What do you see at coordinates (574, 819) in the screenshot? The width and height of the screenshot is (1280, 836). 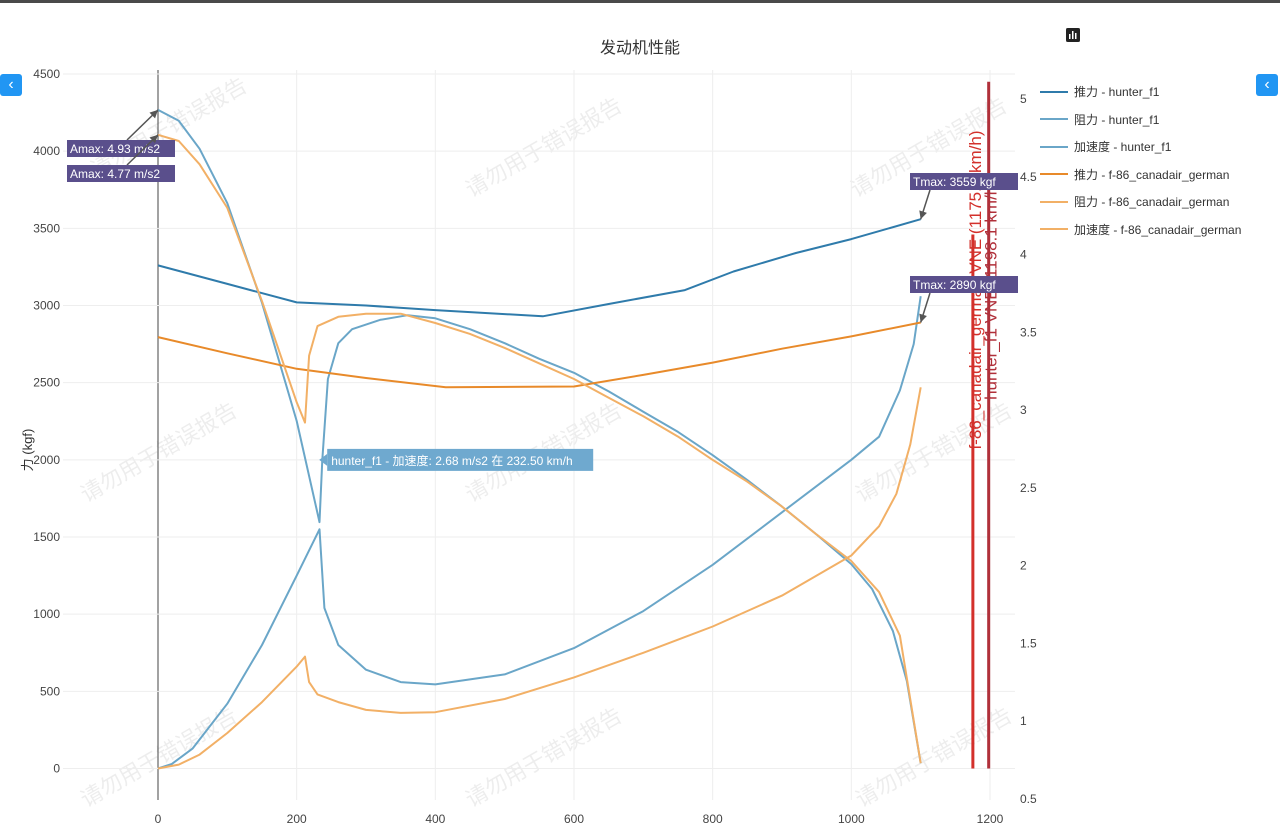 I see `x-tick-label: 600` at bounding box center [574, 819].